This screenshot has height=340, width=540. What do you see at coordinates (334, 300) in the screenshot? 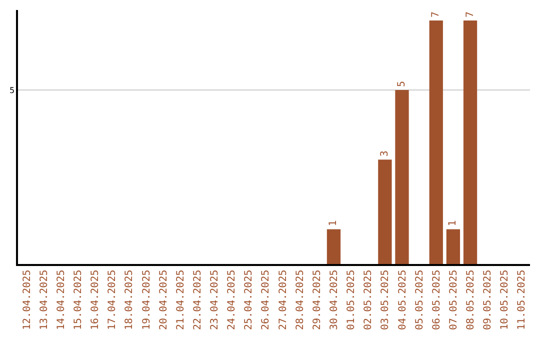
I see `x-tick-label: 30.04.2025` at bounding box center [334, 300].